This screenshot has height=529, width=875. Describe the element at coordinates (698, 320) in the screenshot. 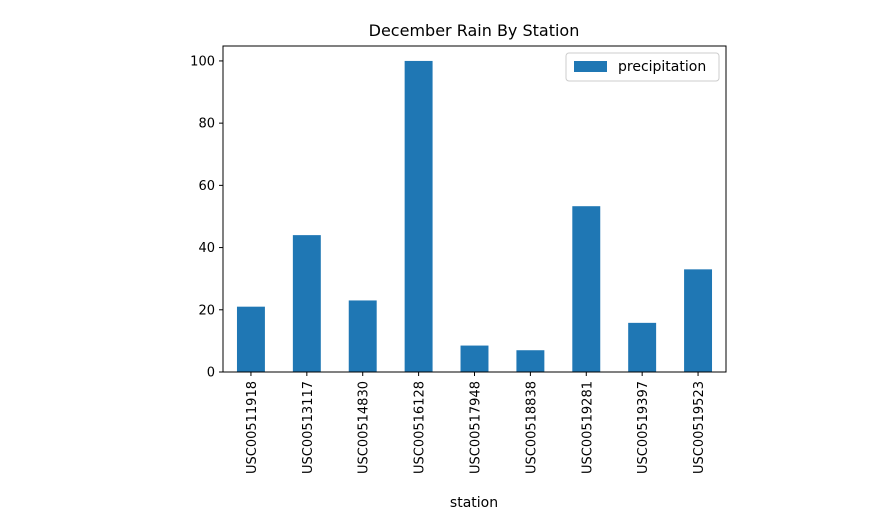

I see `bar-USC00519523` at that location.